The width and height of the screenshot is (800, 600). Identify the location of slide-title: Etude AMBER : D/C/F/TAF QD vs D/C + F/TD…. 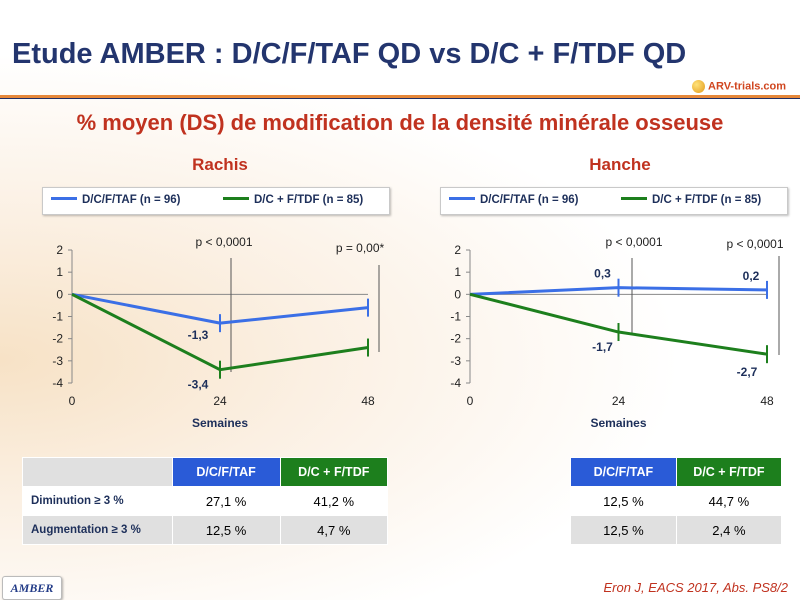
(349, 54).